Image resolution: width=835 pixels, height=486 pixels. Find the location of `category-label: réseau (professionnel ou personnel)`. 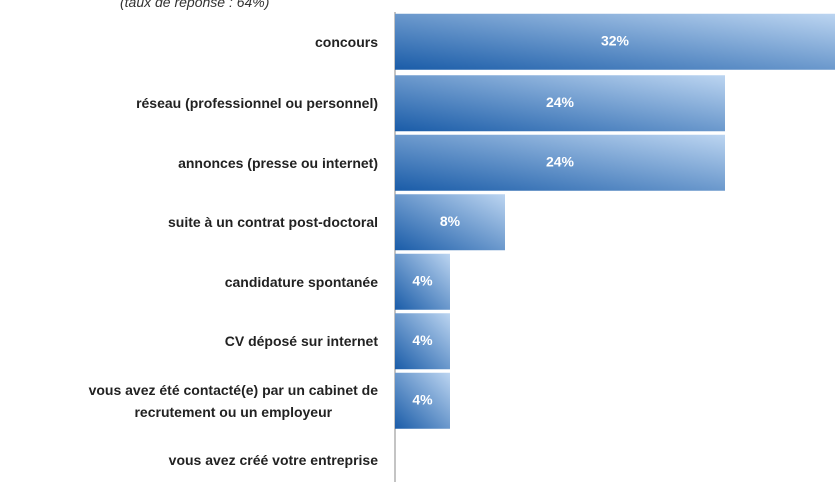

category-label: réseau (professionnel ou personnel) is located at coordinates (257, 103).